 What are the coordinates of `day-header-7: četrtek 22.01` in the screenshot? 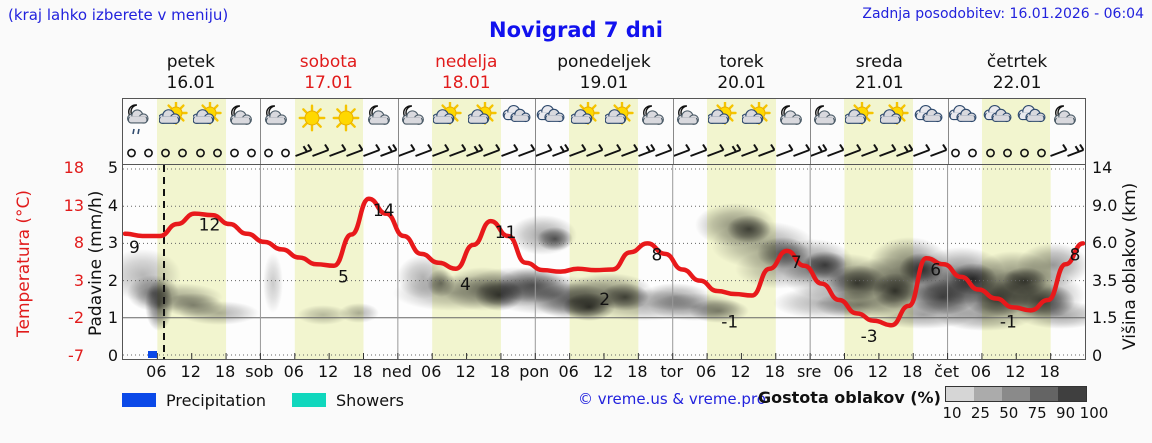 It's located at (1017, 74).